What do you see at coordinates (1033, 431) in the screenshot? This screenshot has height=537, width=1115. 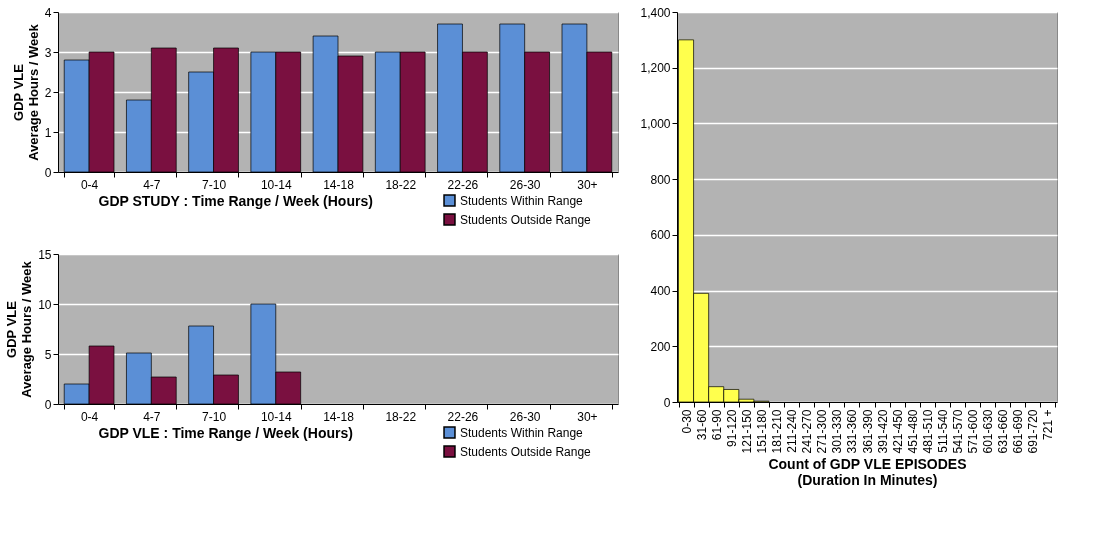 I see `x-tick-label: 691-720` at bounding box center [1033, 431].